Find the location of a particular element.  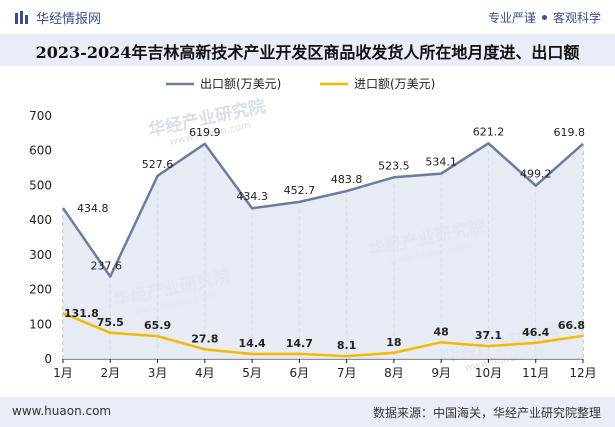

y-tick-label: 600 is located at coordinates (40, 151).